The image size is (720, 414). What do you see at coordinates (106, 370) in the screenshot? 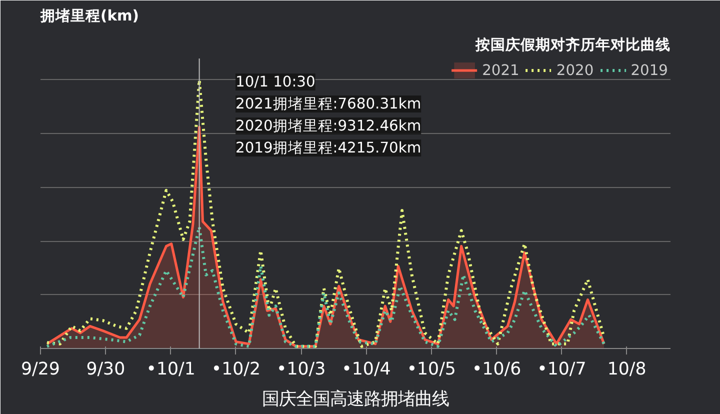
I see `x-tick-label: 9/30` at bounding box center [106, 370].